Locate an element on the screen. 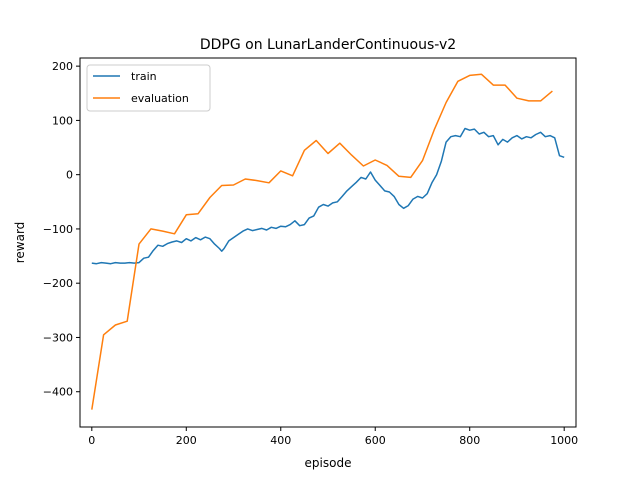 The height and width of the screenshot is (480, 640). y-tick-label: −400 is located at coordinates (58, 392).